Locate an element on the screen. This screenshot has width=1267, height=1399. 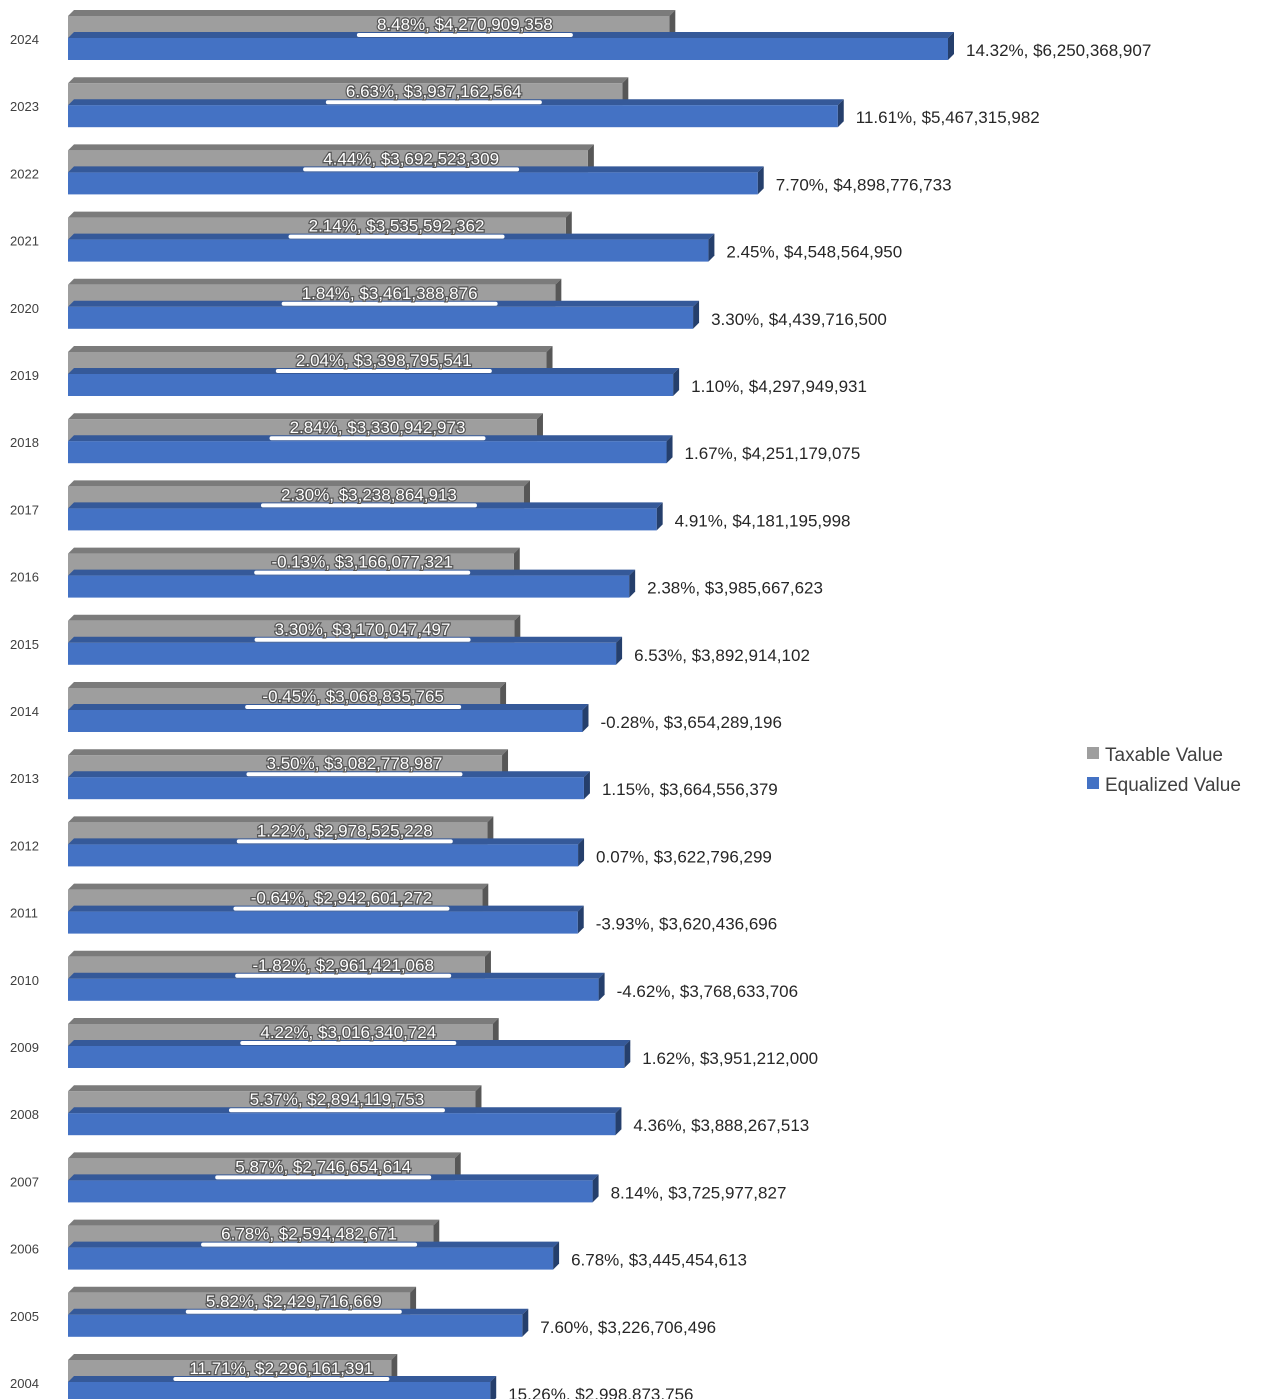
data-label-equalized: 14.32%, $6,250,368,907 is located at coordinates (1058, 50).